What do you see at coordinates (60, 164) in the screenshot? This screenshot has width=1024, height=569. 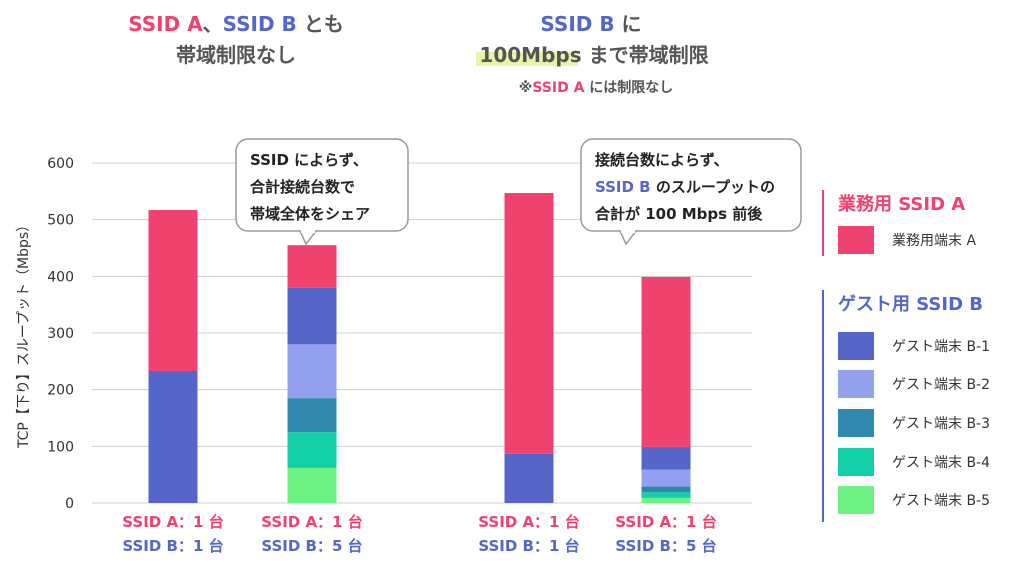 I see `y-tick-label: 600` at bounding box center [60, 164].